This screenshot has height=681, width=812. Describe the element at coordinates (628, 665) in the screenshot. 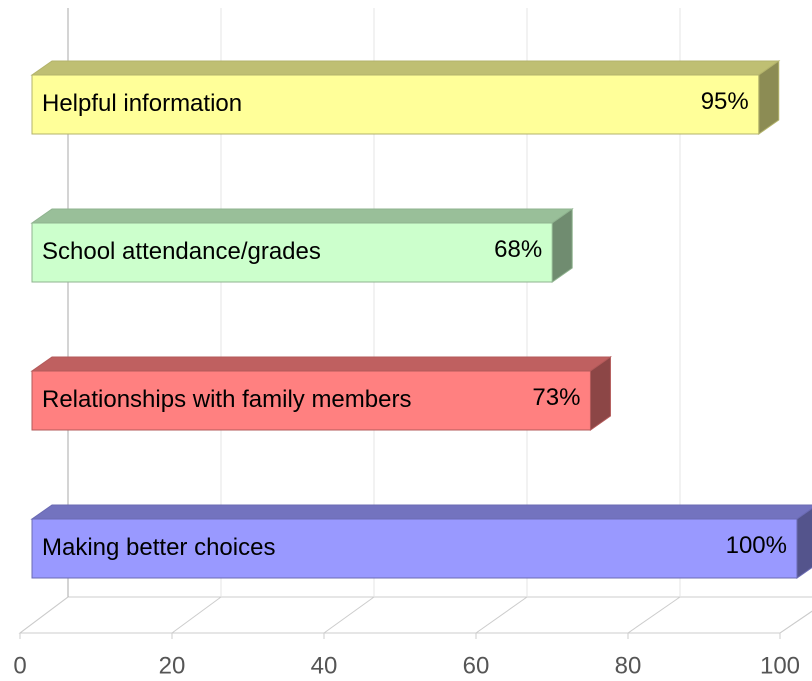

I see `x-tick-label: 80` at that location.